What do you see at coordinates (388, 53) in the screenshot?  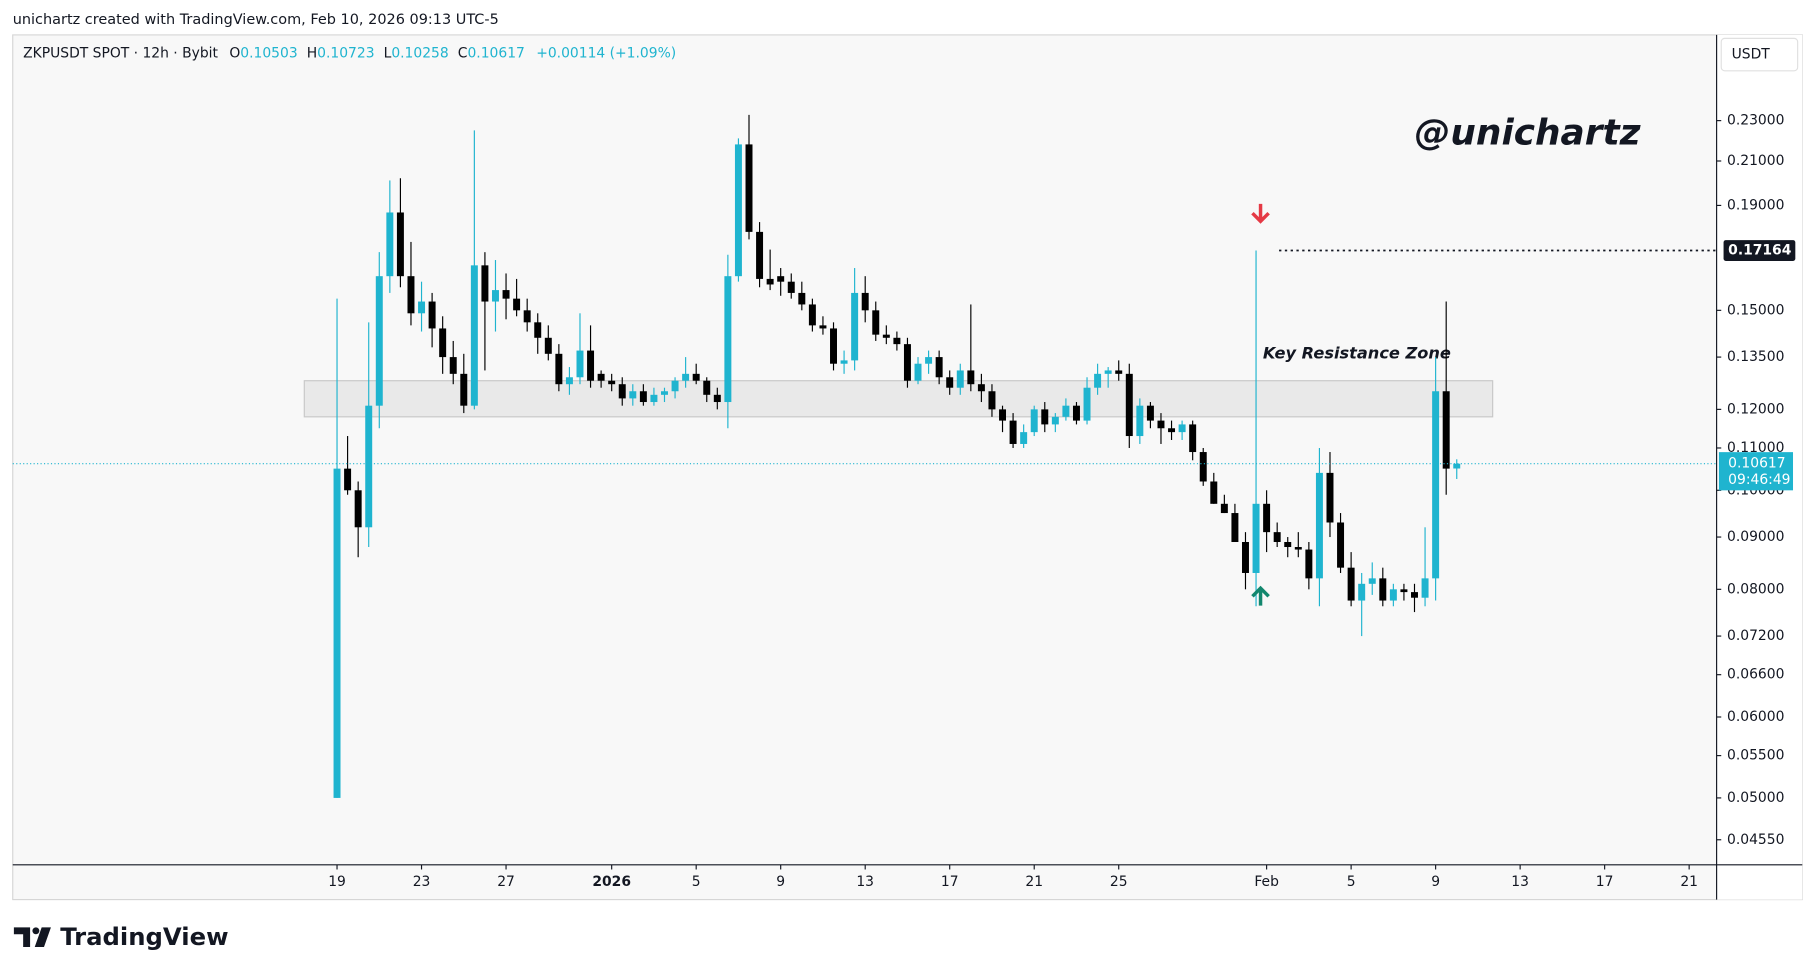 I see `legend-label: L` at bounding box center [388, 53].